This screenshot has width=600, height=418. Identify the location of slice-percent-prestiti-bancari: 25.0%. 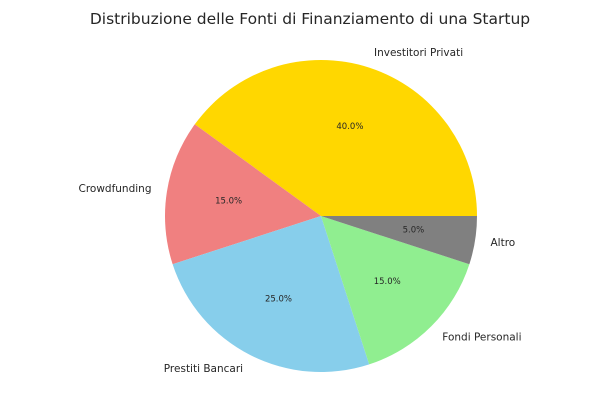
(278, 299).